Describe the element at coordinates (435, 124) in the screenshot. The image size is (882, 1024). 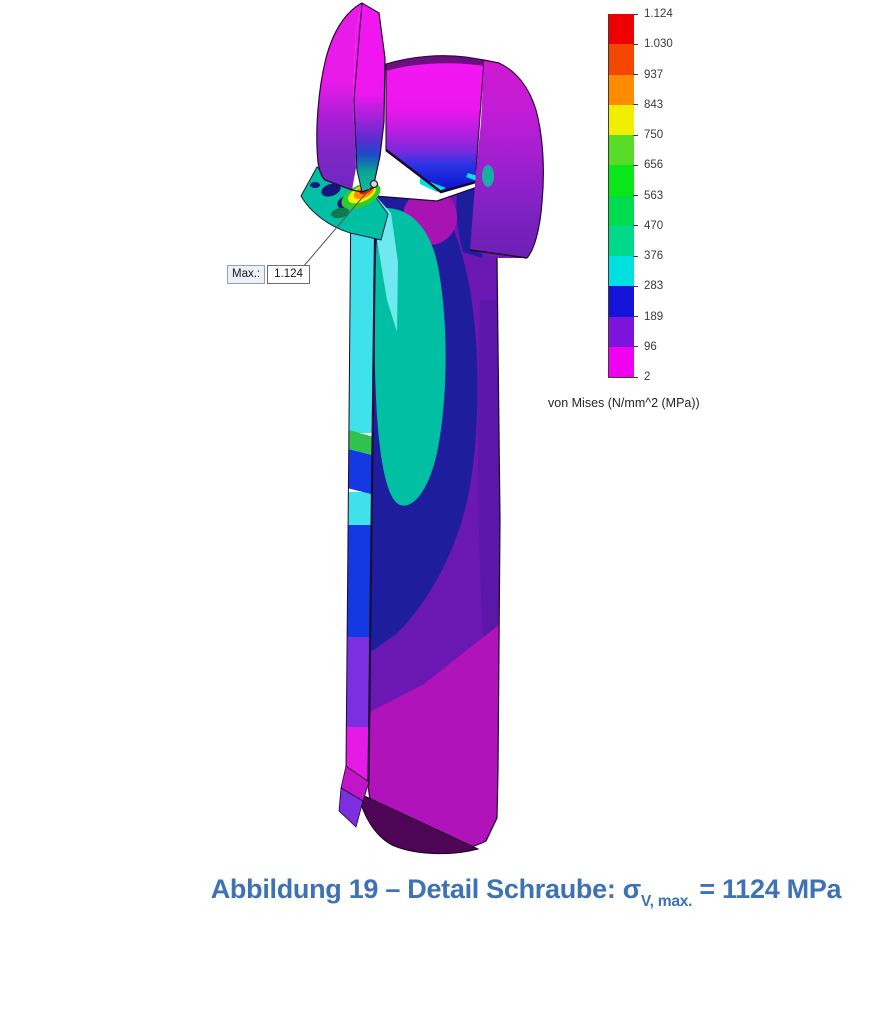
I see `screw-head-socket-face` at that location.